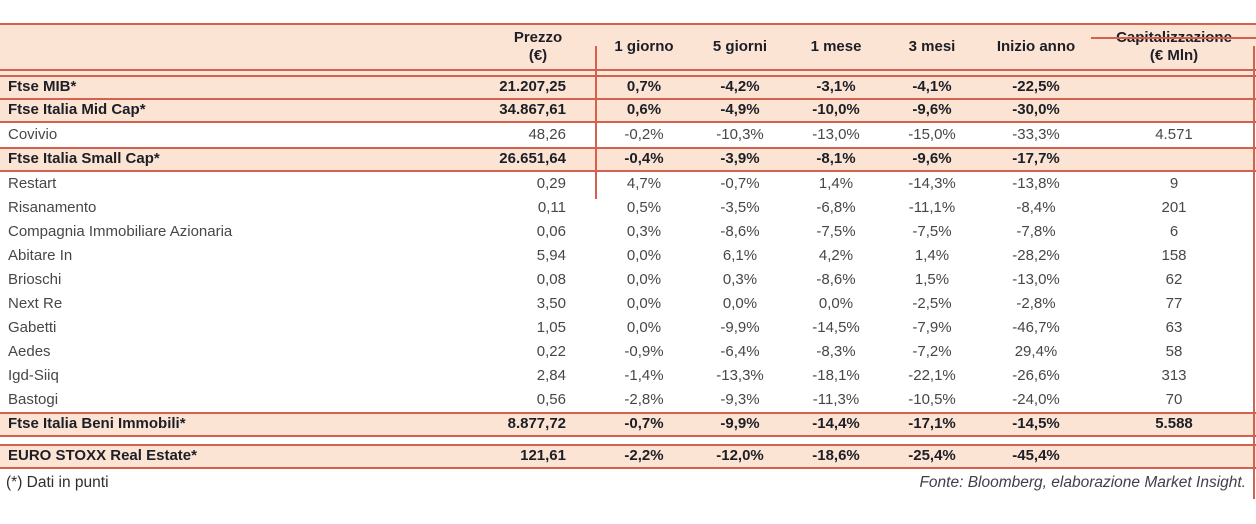 The width and height of the screenshot is (1256, 524). Describe the element at coordinates (836, 110) in the screenshot. I see `pct-1-mese-cell: -10,0%` at that location.